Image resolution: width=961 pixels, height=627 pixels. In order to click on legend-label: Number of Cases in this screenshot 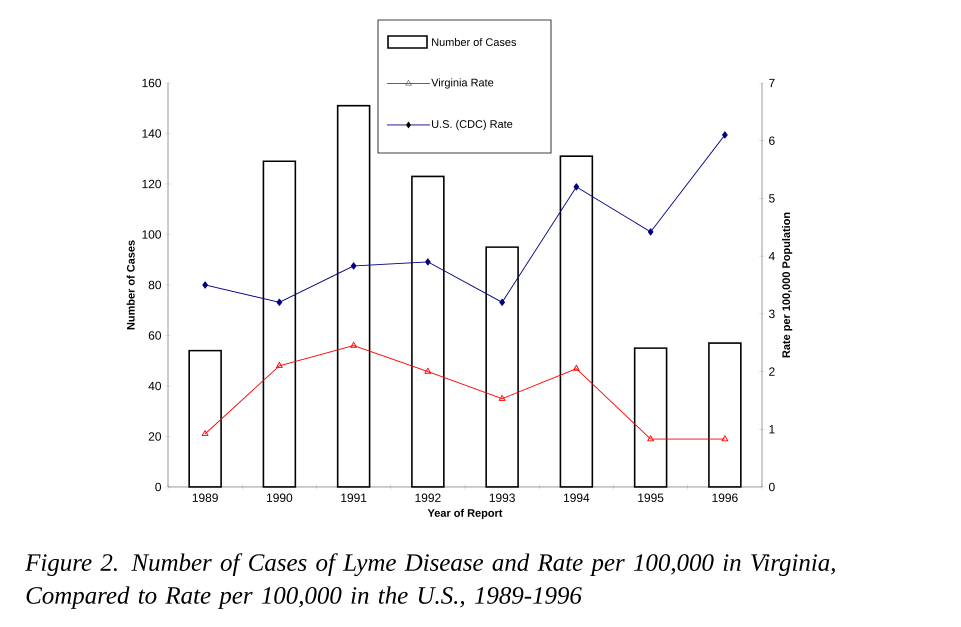, I will do `click(474, 42)`.